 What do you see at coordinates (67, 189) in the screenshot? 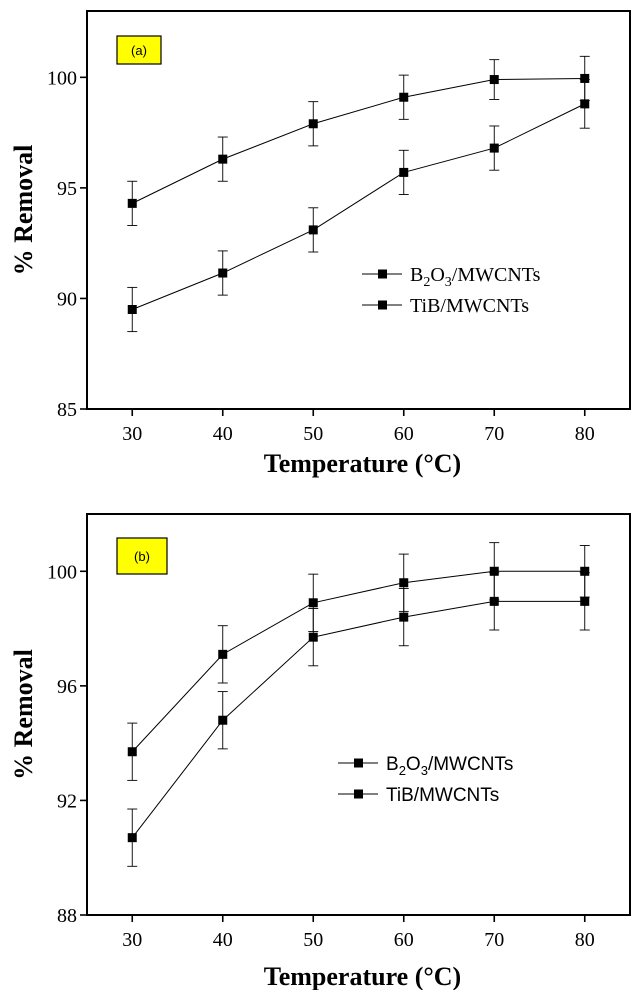
I see `y-tick-label: 95` at bounding box center [67, 189].